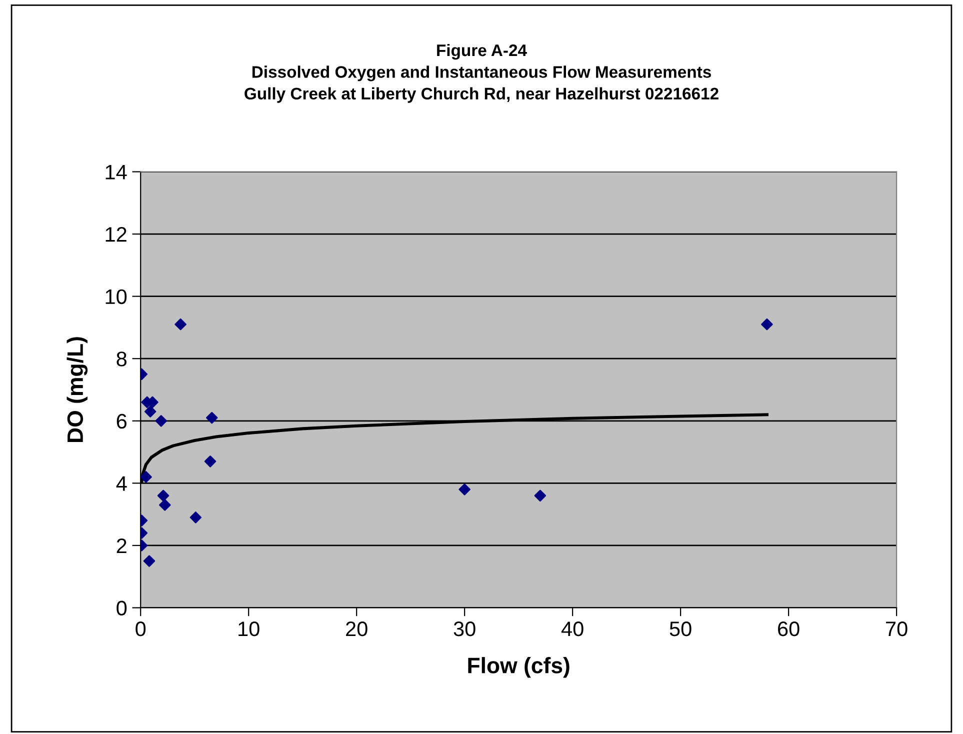 The height and width of the screenshot is (734, 963). Describe the element at coordinates (121, 421) in the screenshot. I see `y-tick-label: 6` at that location.